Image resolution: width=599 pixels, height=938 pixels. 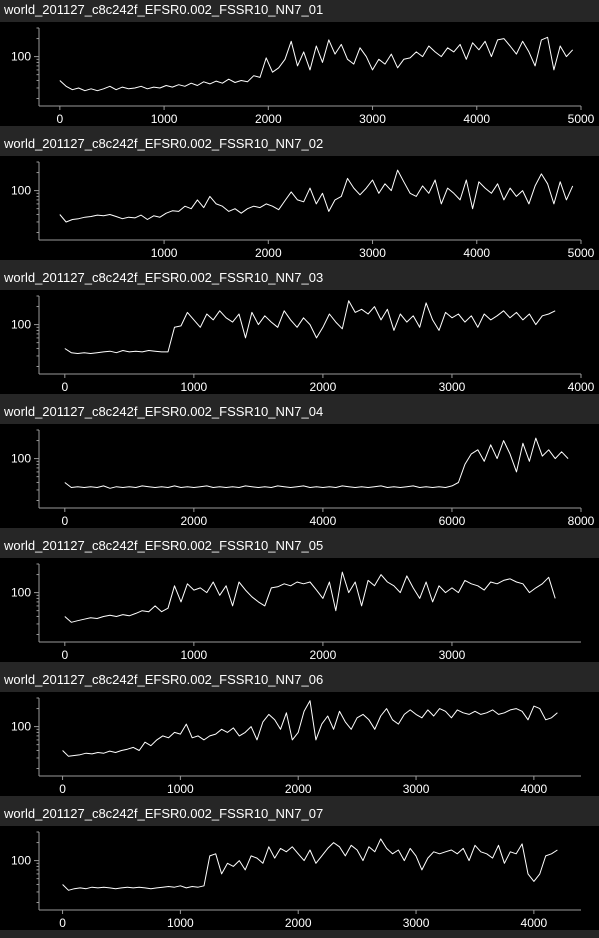 I want to click on line-chart: 100 0 2000 4000 6000 8000, so click(x=299, y=476).